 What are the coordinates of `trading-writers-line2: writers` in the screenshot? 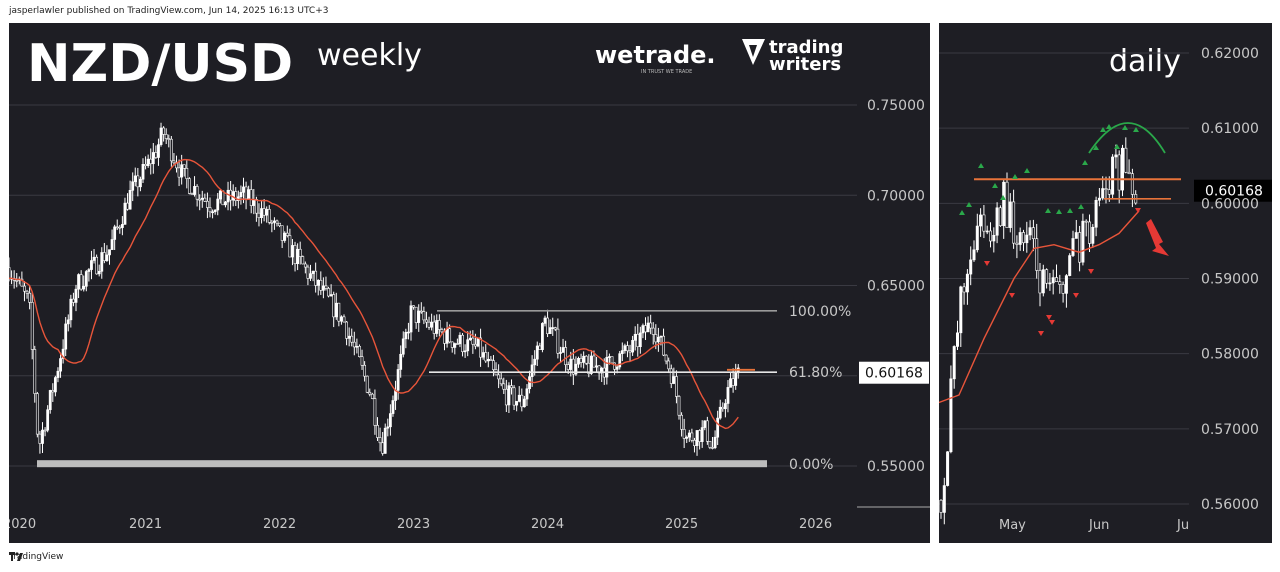 It's located at (805, 64).